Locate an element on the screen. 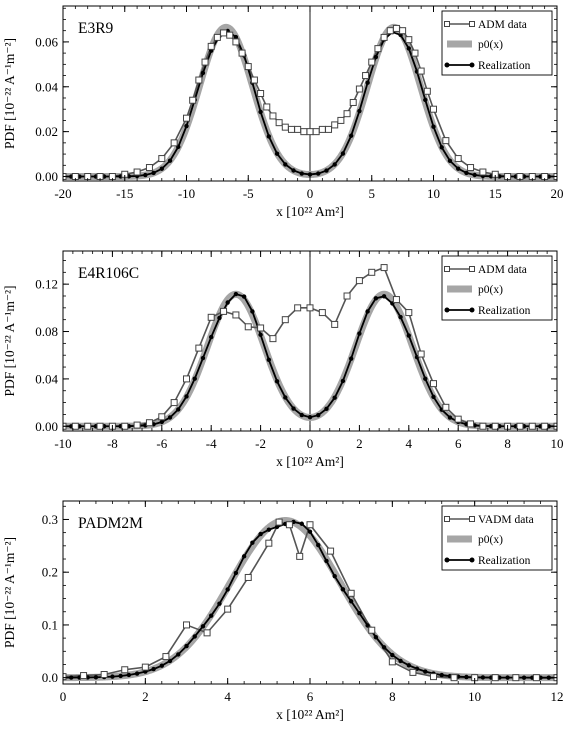 Image resolution: width=567 pixels, height=735 pixels. x-tick-label: -4 is located at coordinates (211, 443).